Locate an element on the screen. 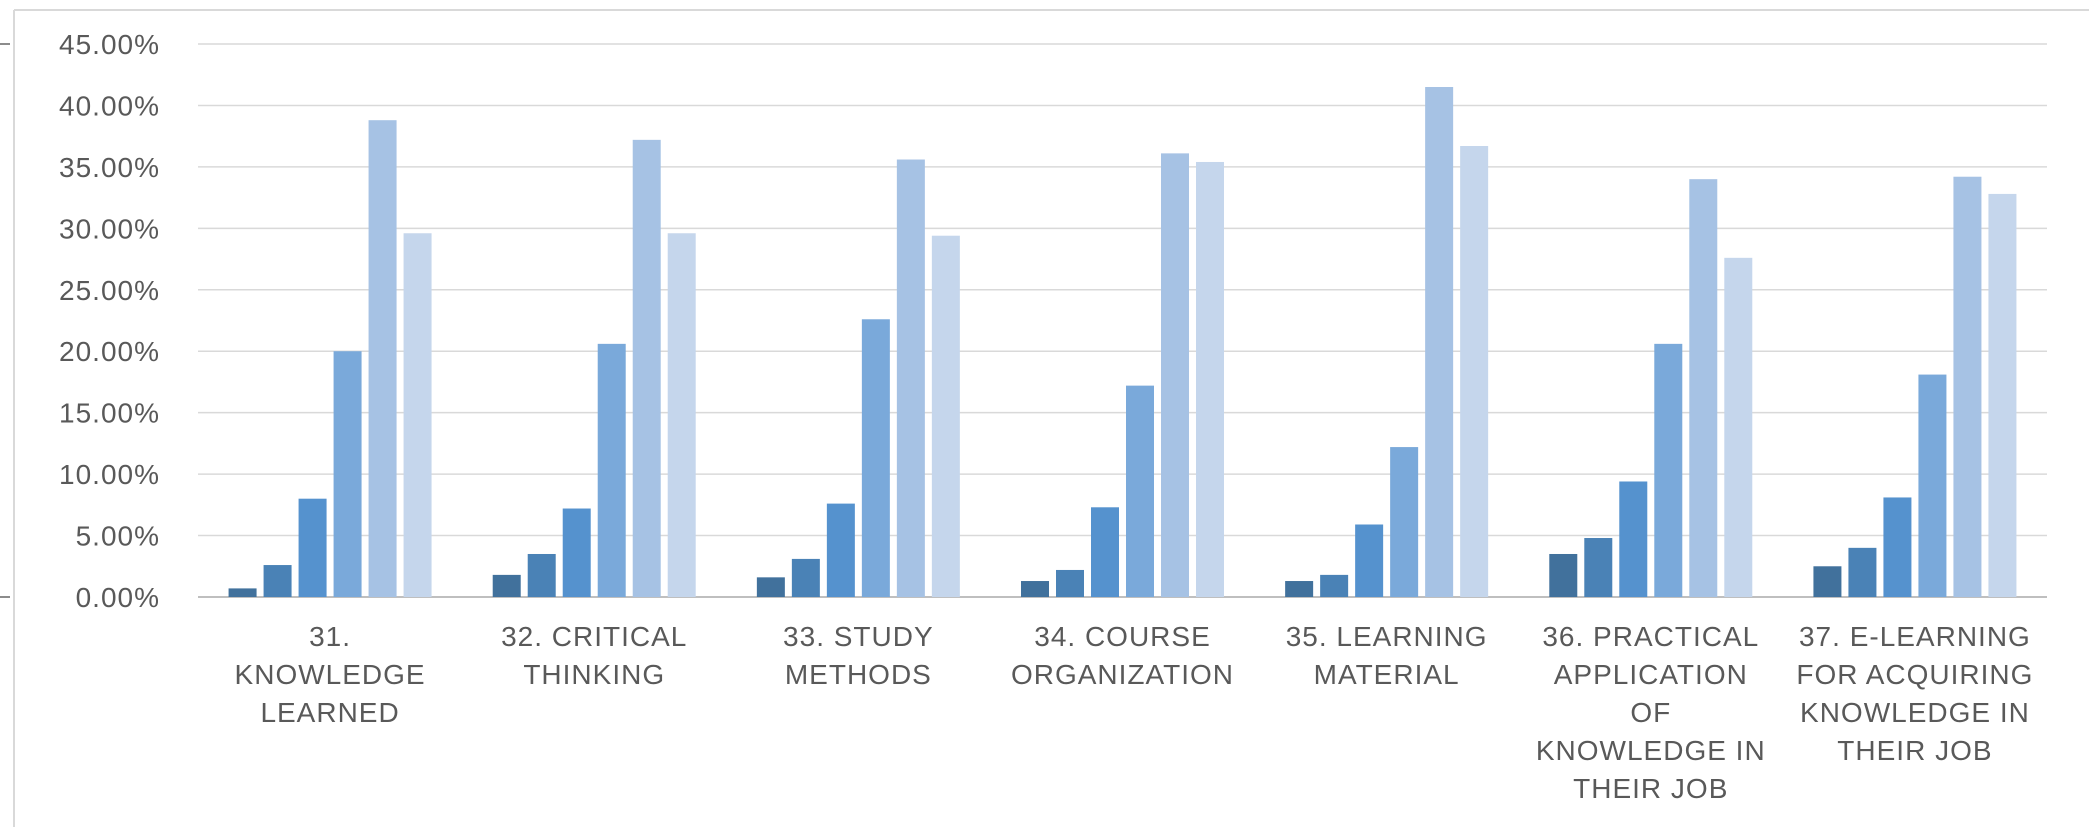 The height and width of the screenshot is (832, 2089). category-label: 34. COURSE ORGANIZATION is located at coordinates (1122, 655).